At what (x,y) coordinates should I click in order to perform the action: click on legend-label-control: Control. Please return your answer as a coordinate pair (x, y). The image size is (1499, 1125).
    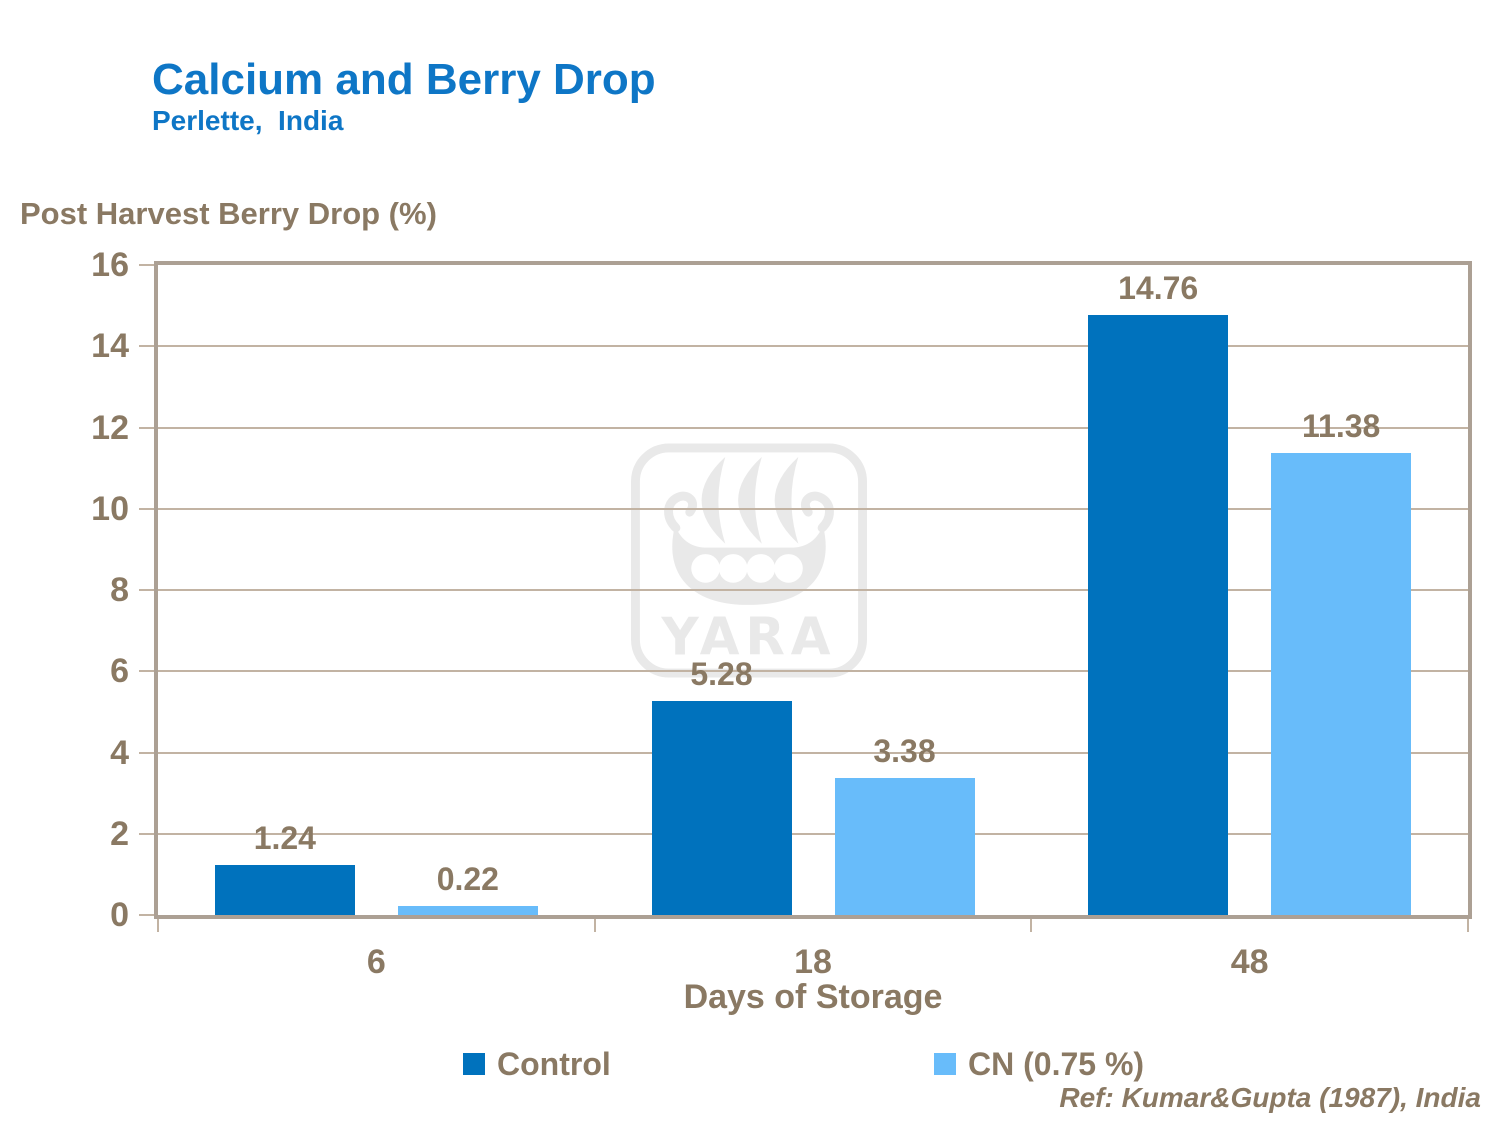
    Looking at the image, I should click on (554, 1063).